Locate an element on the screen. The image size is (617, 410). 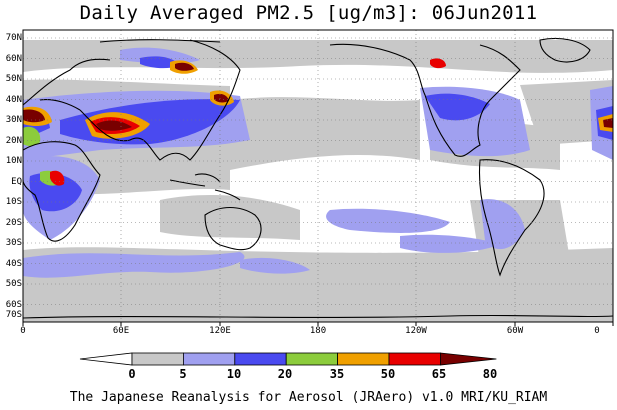
colorbar is located at coordinates (288, 359).